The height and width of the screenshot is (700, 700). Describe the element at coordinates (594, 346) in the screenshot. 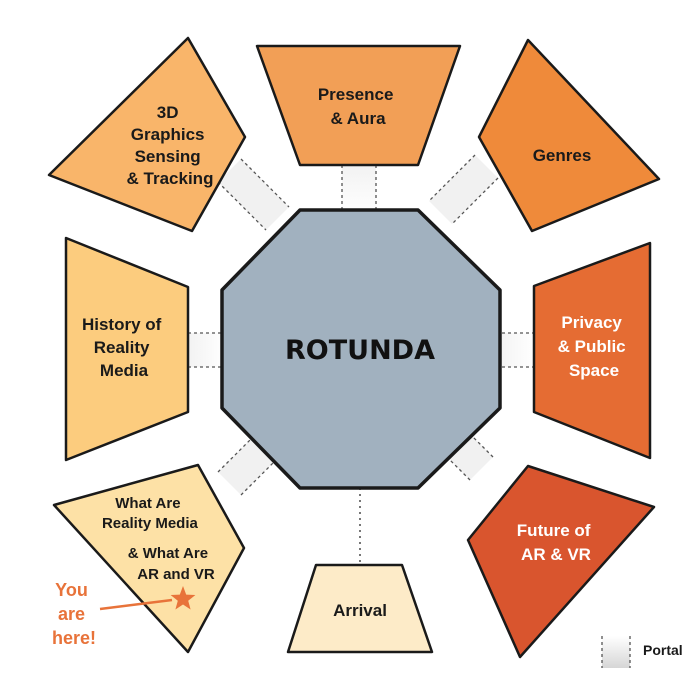

I see `room-privacy-label: Privacy & Public Space` at that location.